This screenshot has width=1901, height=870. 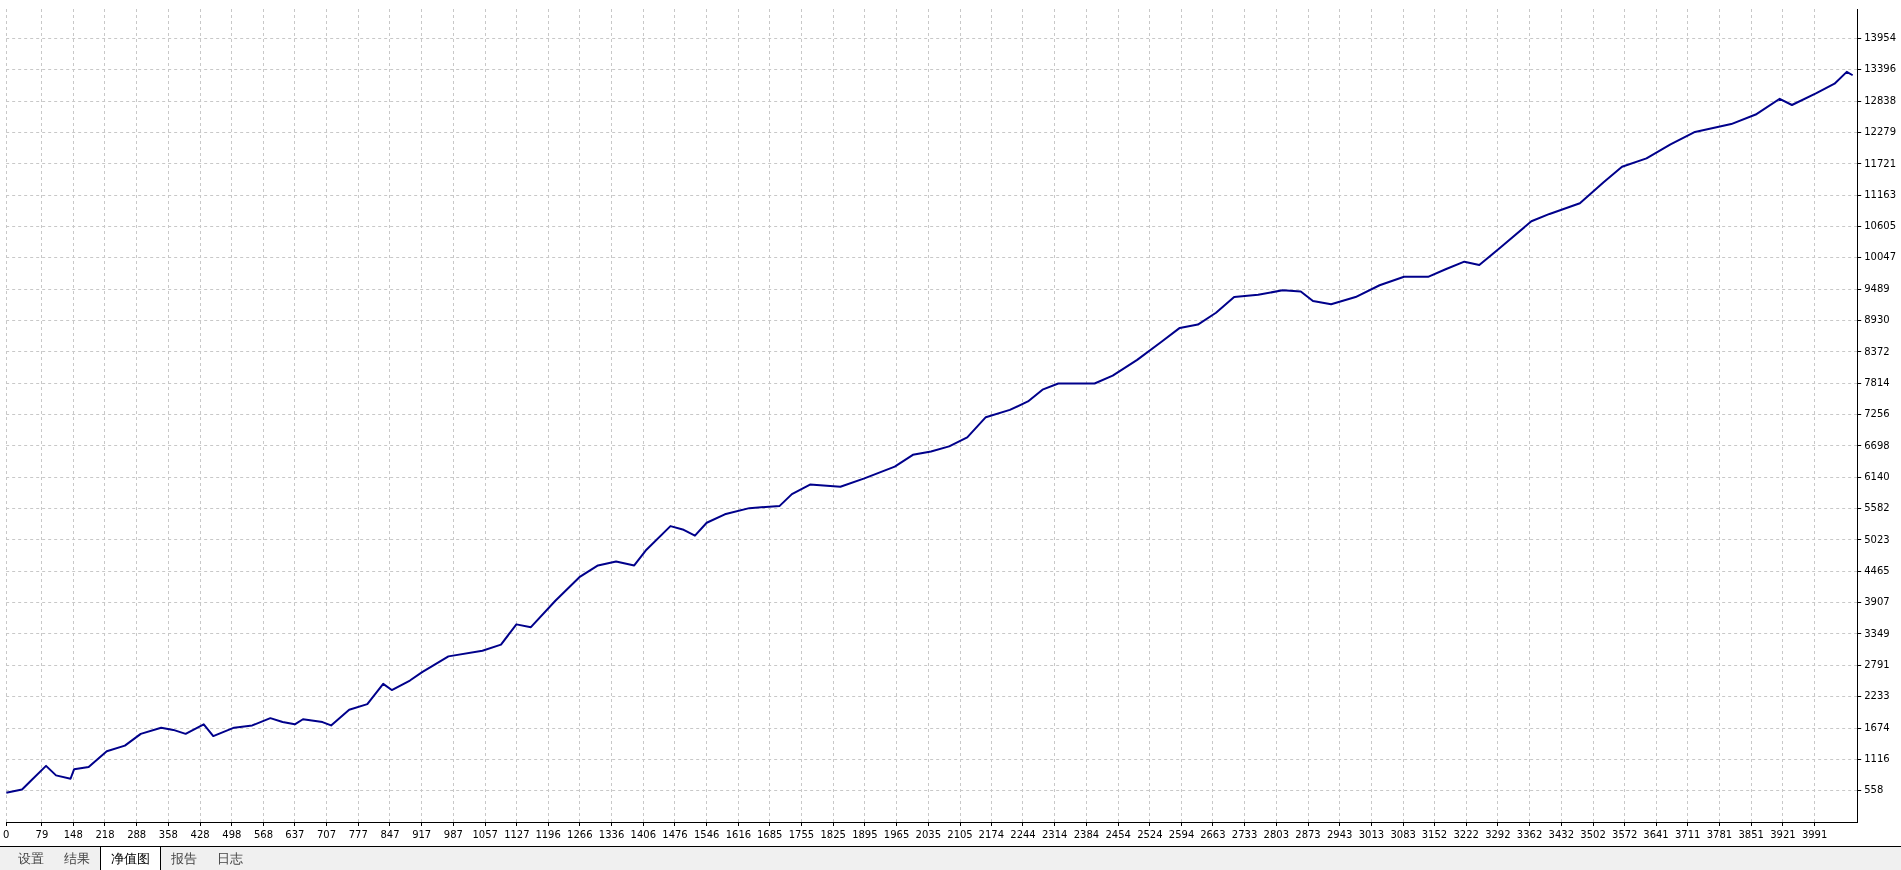 What do you see at coordinates (31, 859) in the screenshot?
I see `text: 设置` at bounding box center [31, 859].